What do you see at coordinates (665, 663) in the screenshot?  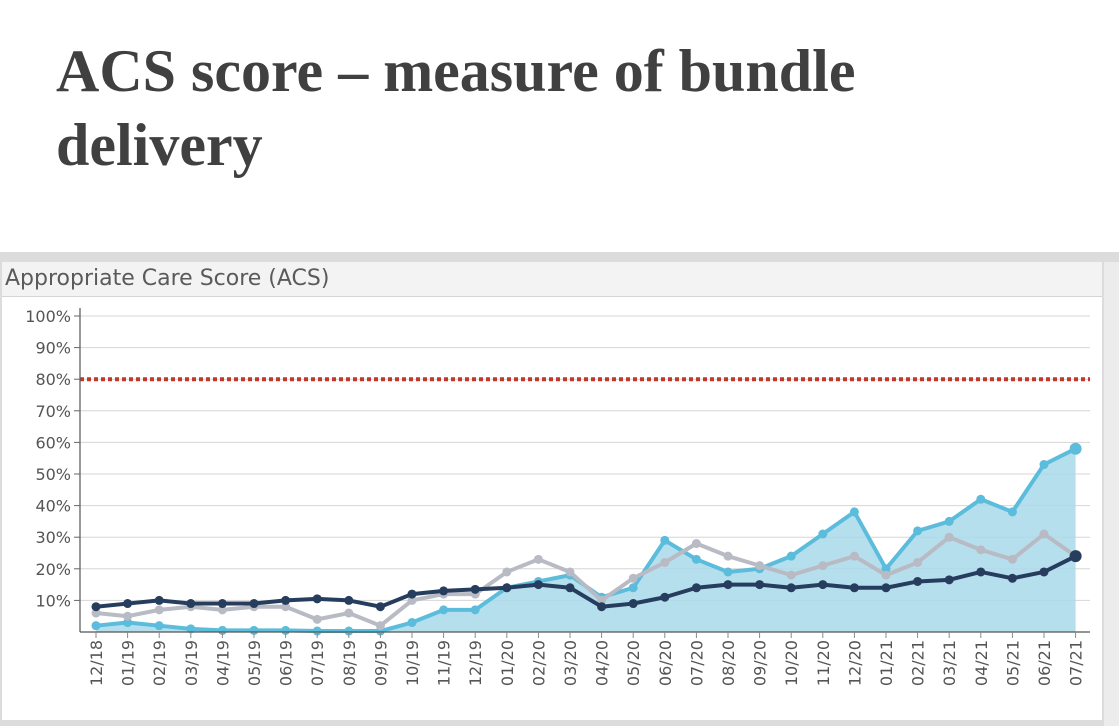 I see `x-tick-label: 06/20` at bounding box center [665, 663].